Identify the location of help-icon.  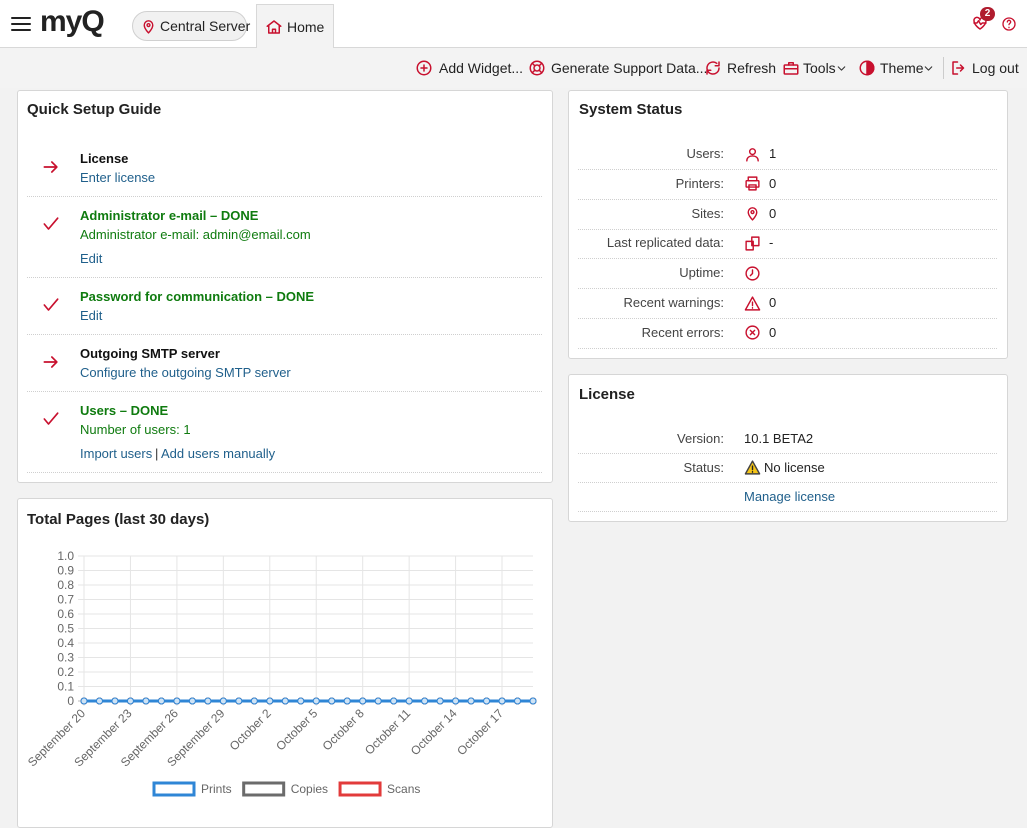
(1009, 24).